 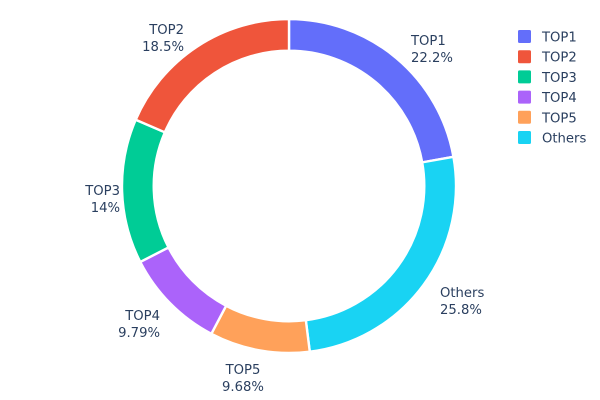 What do you see at coordinates (524, 117) in the screenshot?
I see `legend-swatch-top5` at bounding box center [524, 117].